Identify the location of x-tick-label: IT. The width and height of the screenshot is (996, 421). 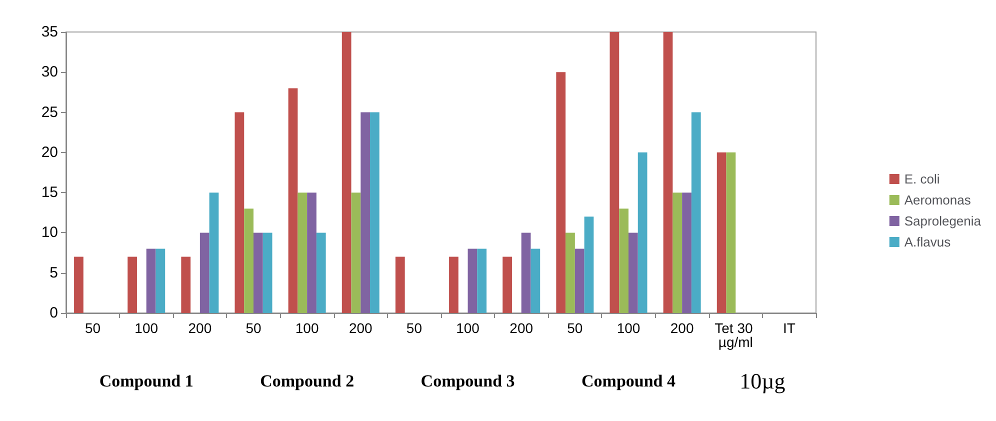
(789, 328).